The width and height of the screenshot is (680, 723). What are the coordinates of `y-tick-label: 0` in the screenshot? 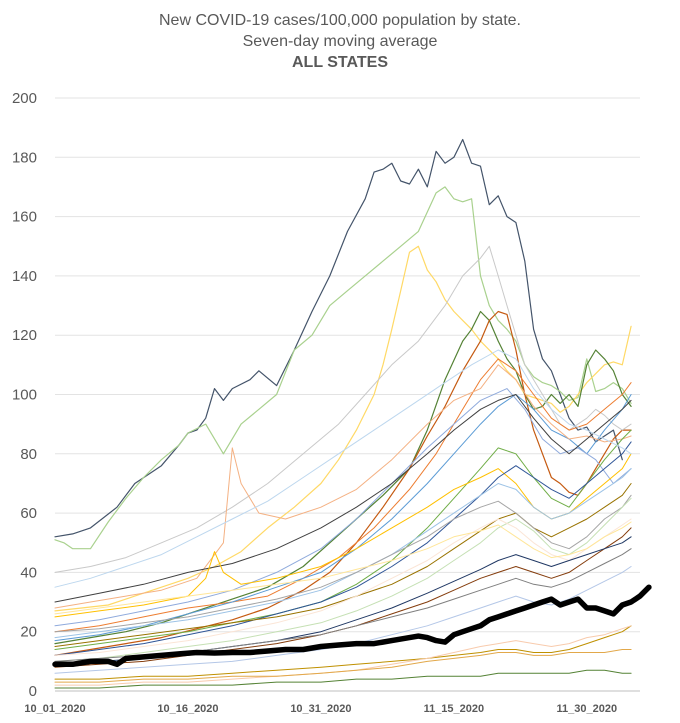 It's located at (33, 691).